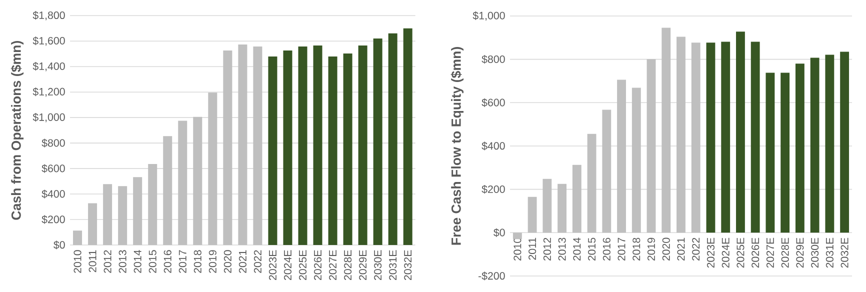  Describe the element at coordinates (493, 102) in the screenshot. I see `y-tick-label: $600` at that location.